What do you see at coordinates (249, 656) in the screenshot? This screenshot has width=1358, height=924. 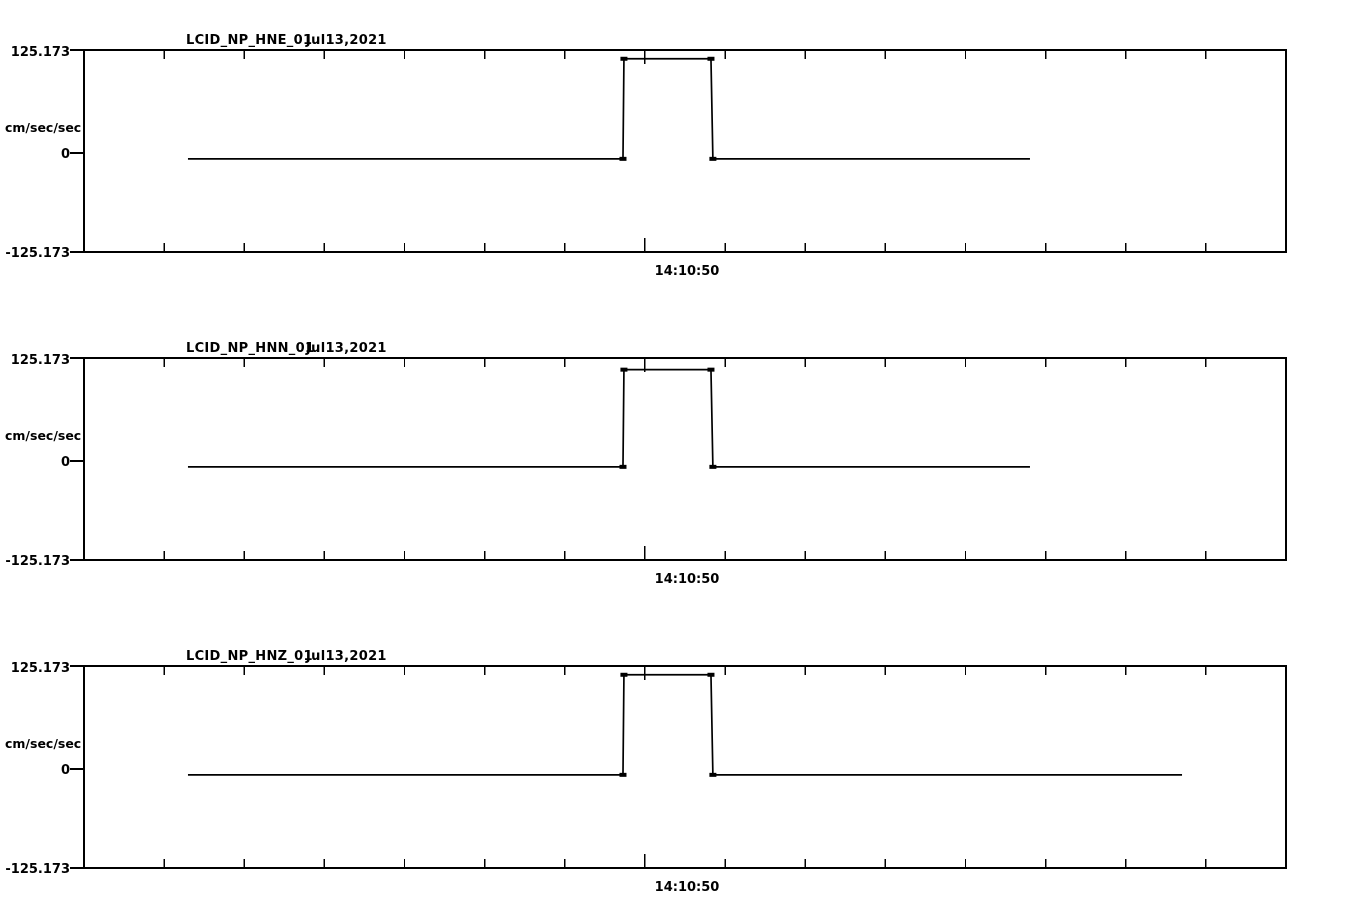 I see `panel-station-label: LCID_NP_HNZ_01` at bounding box center [249, 656].